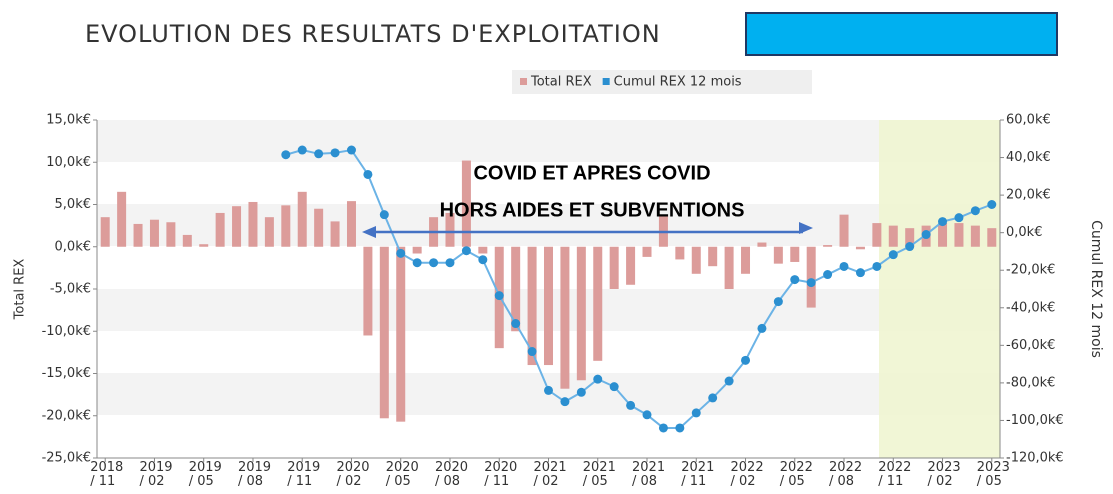 The height and width of the screenshot is (494, 1113). Describe the element at coordinates (1030, 345) in the screenshot. I see `y2-tick-label: -60,0k€` at that location.